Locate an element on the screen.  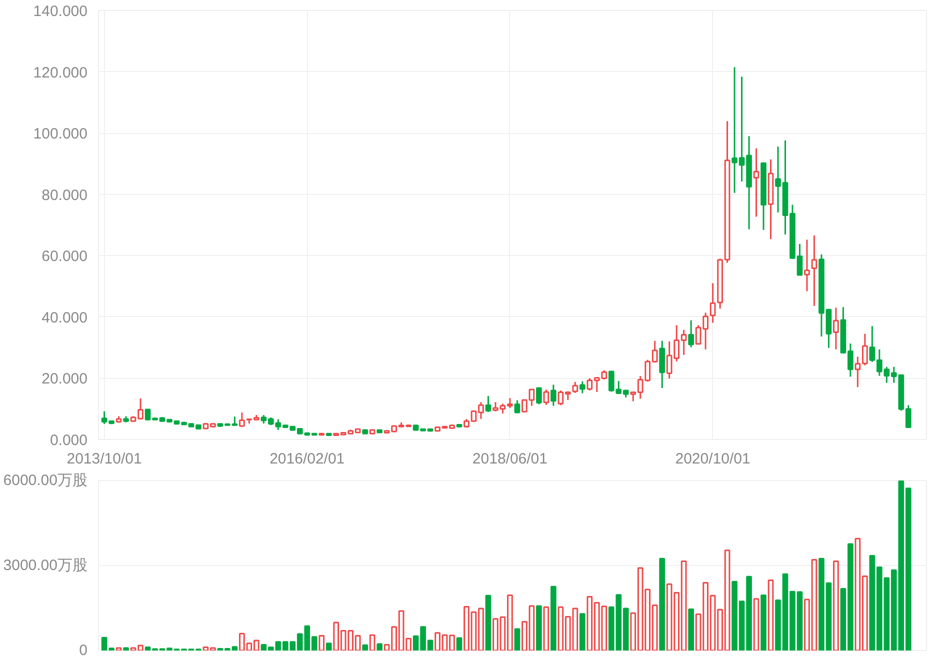
y-tick-label: 0 is located at coordinates (83, 650).